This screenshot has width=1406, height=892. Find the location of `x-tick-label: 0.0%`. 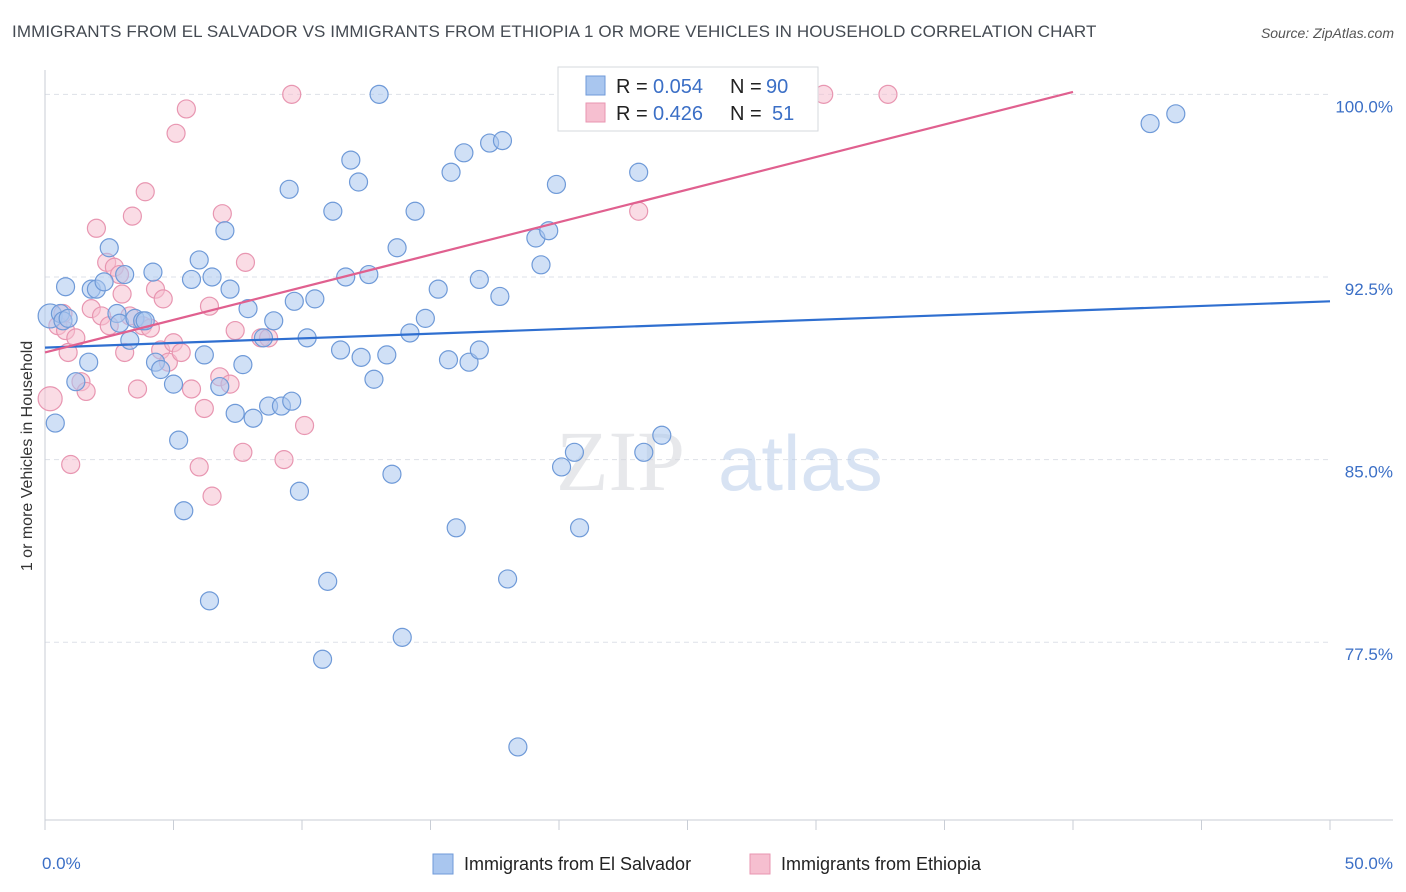

x-tick-label: 0.0% is located at coordinates (61, 863).